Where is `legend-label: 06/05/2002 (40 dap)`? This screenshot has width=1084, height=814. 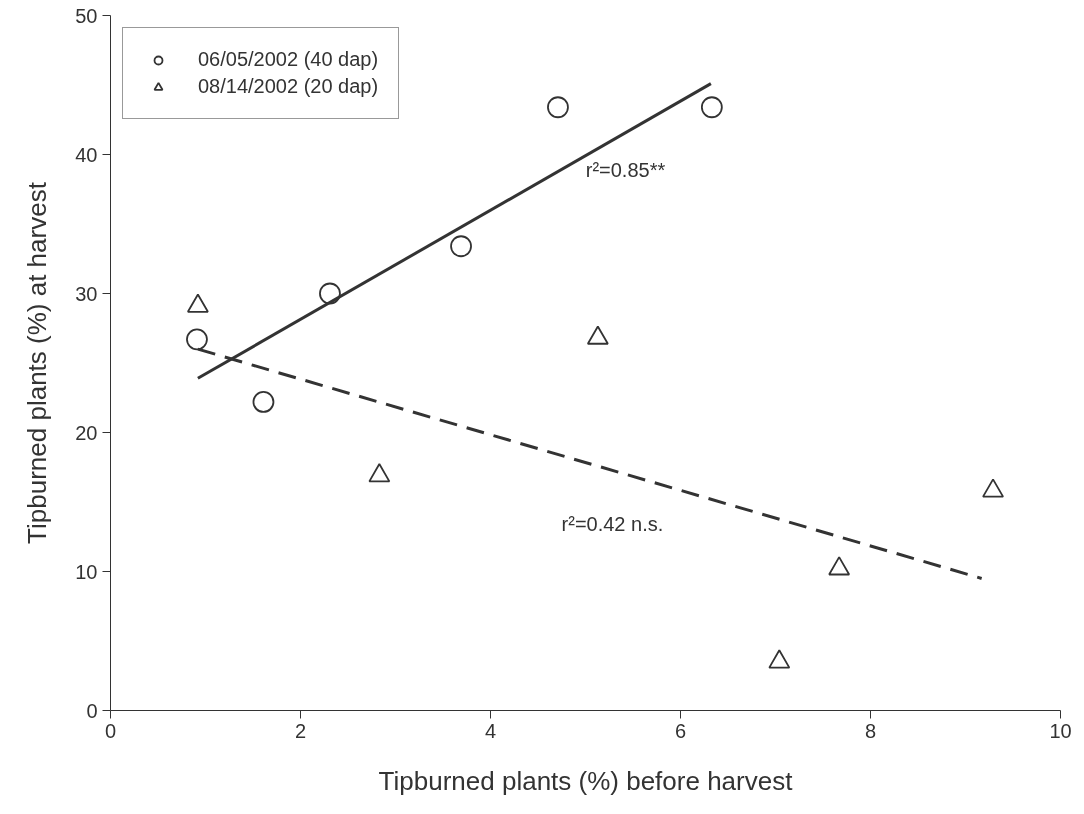
legend-label: 06/05/2002 (40 dap) is located at coordinates (288, 59).